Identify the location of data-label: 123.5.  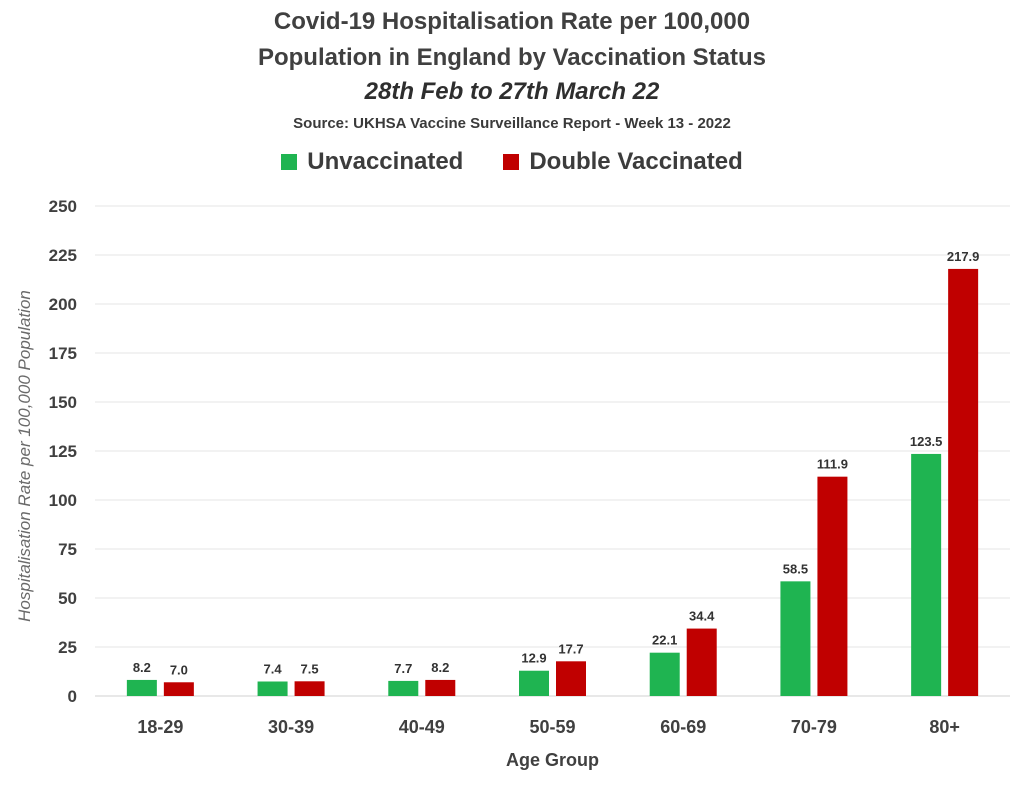
(926, 441).